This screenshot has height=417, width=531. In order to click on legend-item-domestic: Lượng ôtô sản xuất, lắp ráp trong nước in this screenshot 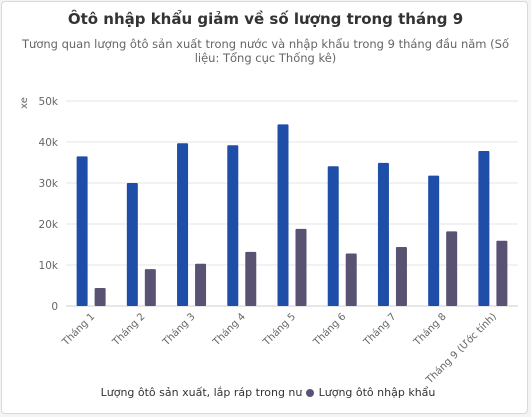, I will do `click(199, 392)`.